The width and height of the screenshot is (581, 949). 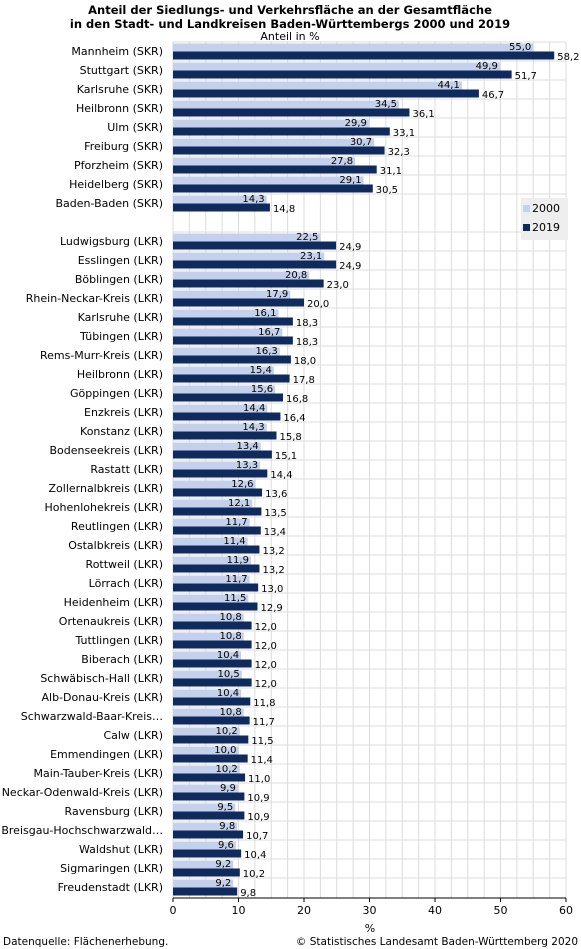 I want to click on legend-label-2019: 2019, so click(x=546, y=227).